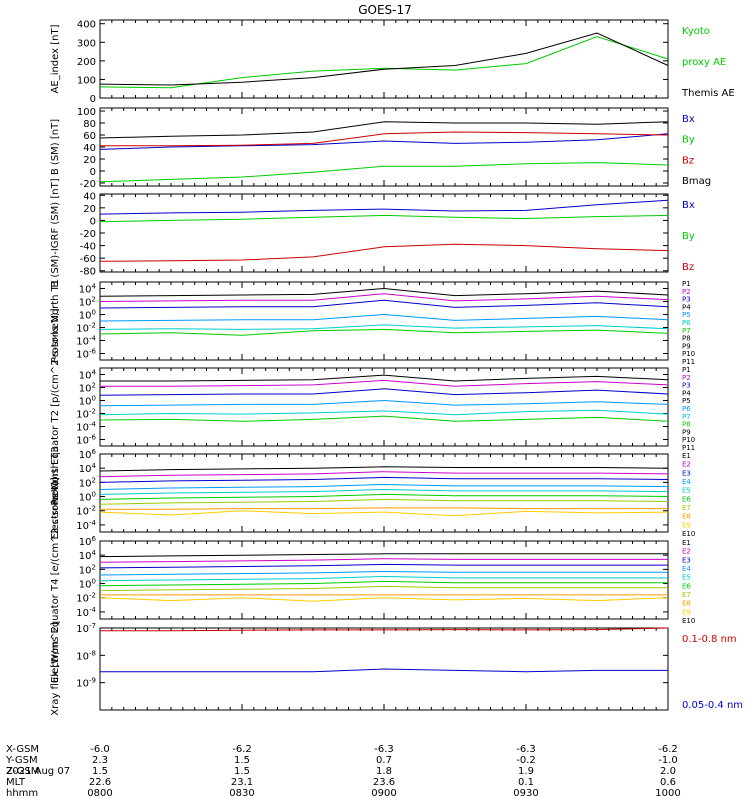 This screenshot has width=750, height=800. What do you see at coordinates (383, 578) in the screenshot?
I see `series-line-e5` at bounding box center [383, 578].